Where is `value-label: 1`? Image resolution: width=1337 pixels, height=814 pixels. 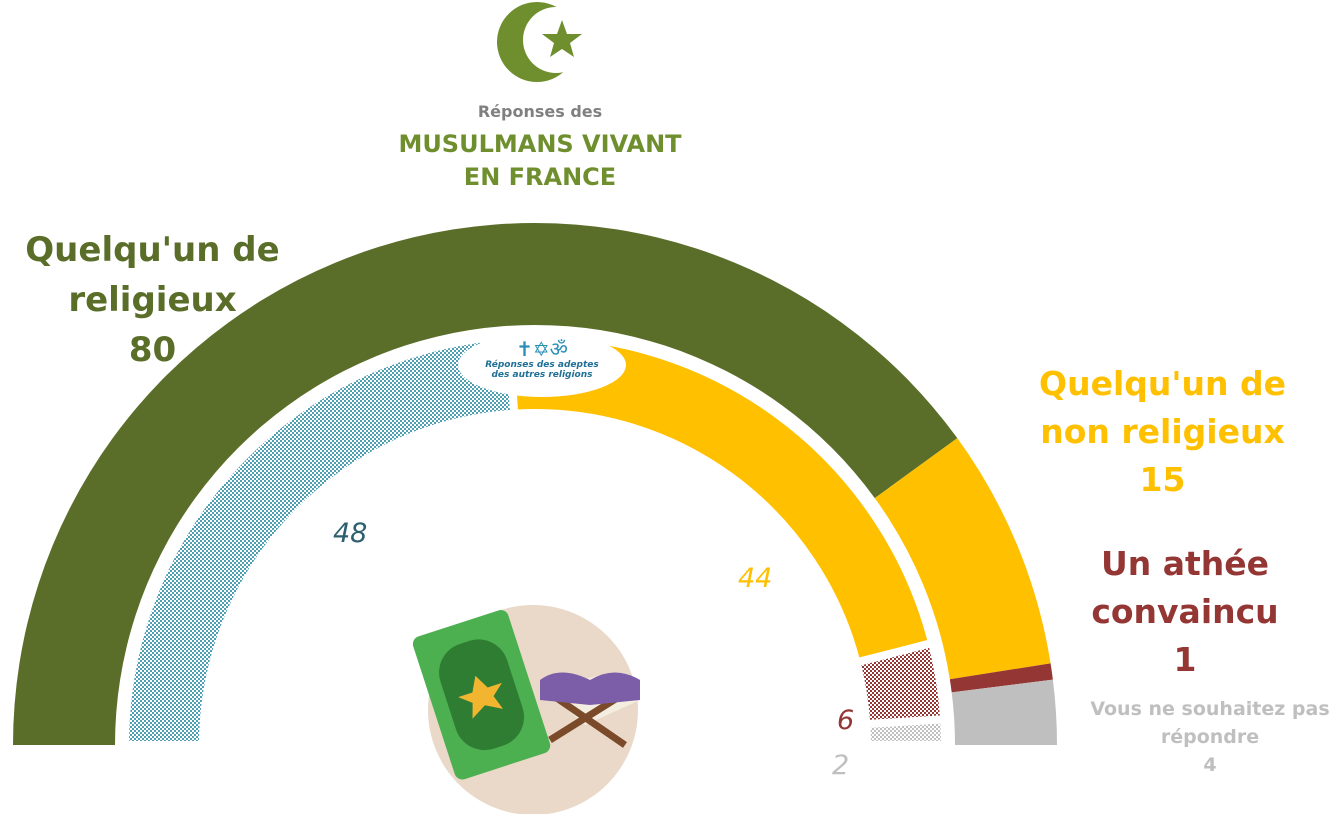
value-label: 1 is located at coordinates (1185, 659).